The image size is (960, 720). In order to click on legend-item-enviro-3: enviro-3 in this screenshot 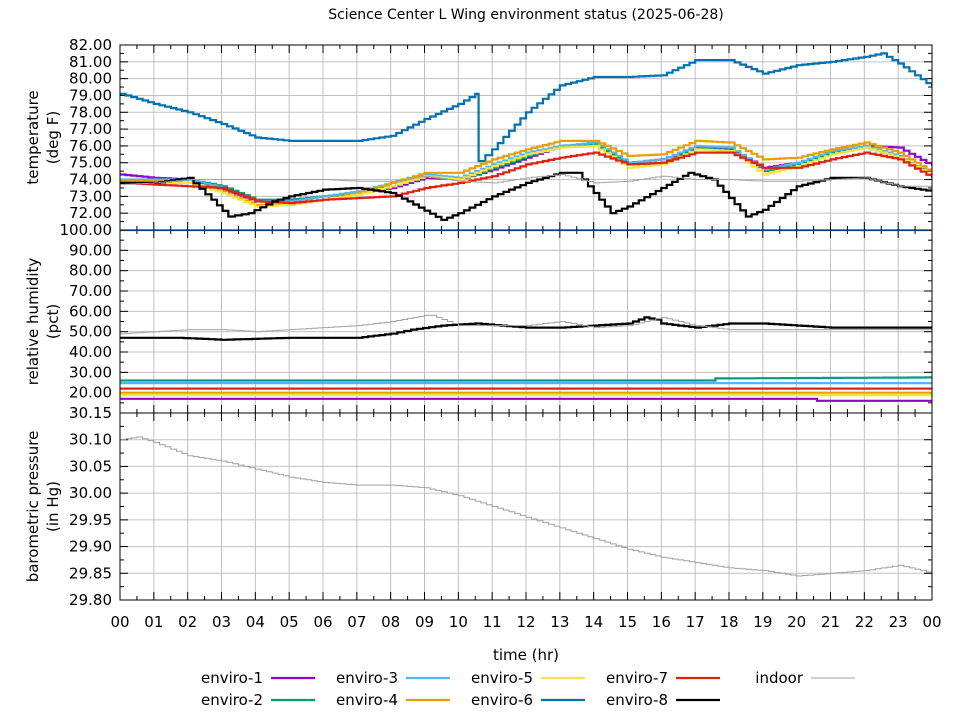, I will do `click(393, 678)`.